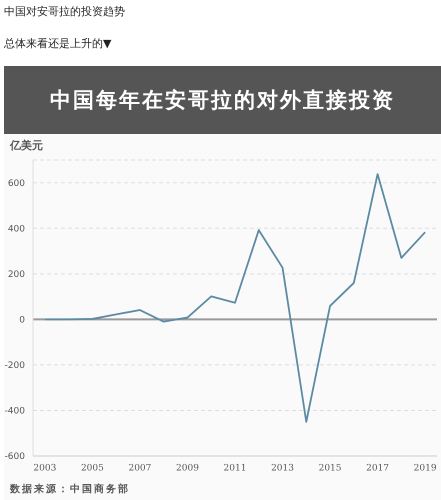  I want to click on y-tick-label: 600, so click(17, 183).